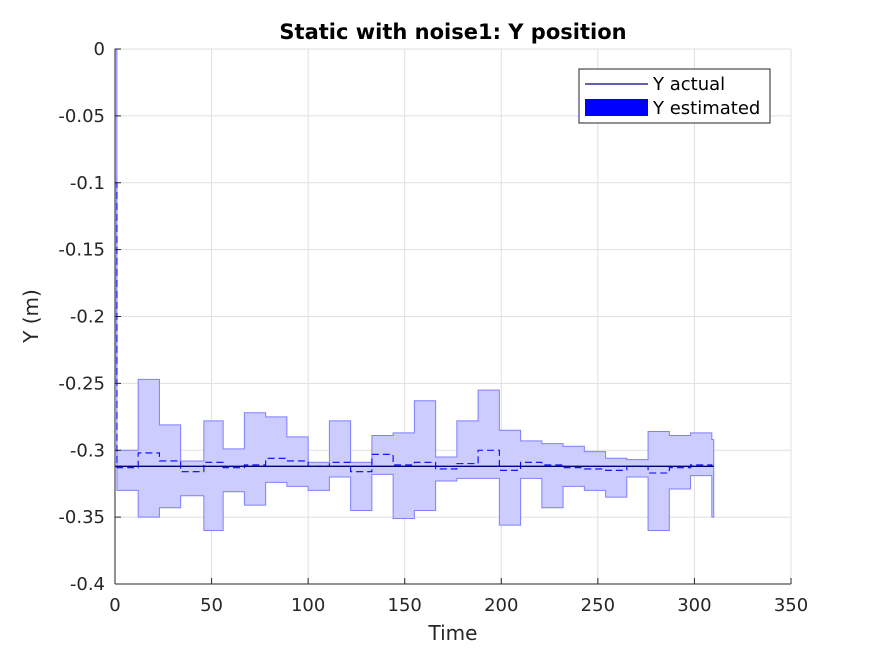 The image size is (875, 656). What do you see at coordinates (453, 633) in the screenshot?
I see `x-axis-label: Time` at bounding box center [453, 633].